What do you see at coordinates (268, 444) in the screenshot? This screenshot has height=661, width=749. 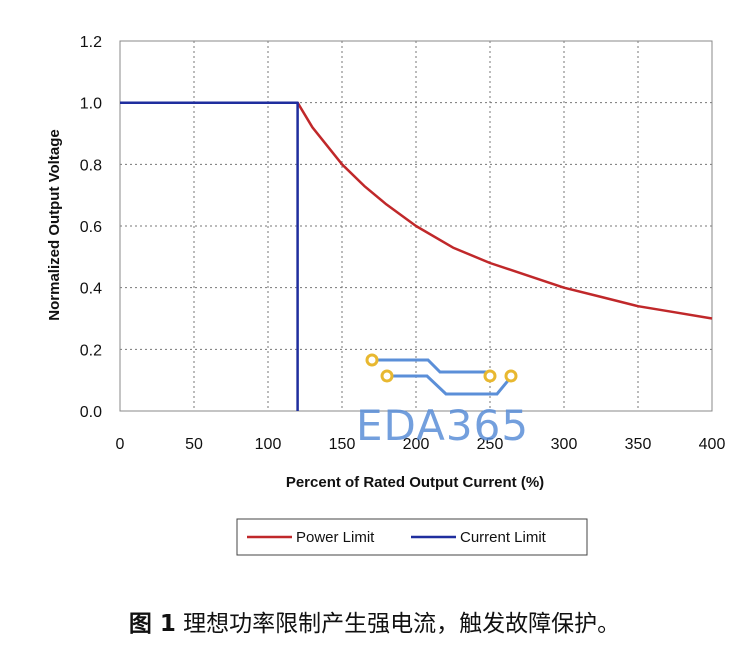 I see `x-tick-label: 100` at bounding box center [268, 444].